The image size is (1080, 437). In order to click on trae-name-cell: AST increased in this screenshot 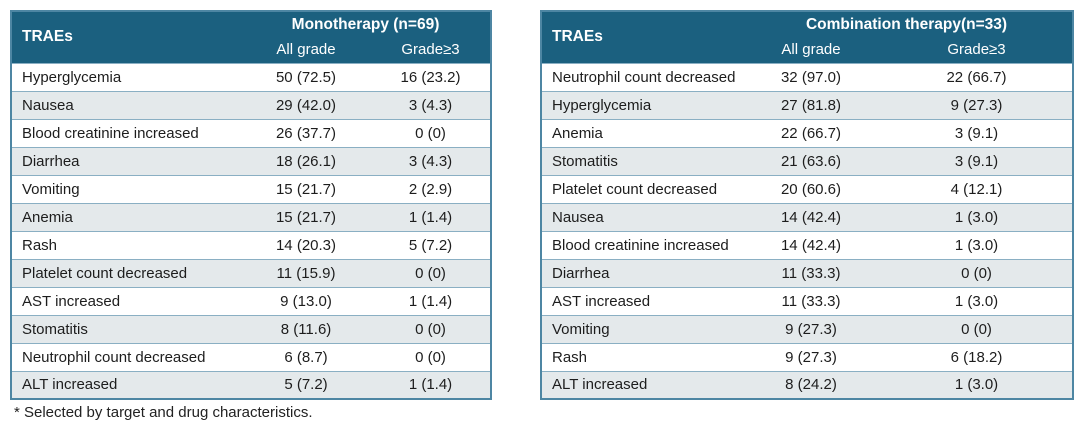, I will do `click(126, 301)`.